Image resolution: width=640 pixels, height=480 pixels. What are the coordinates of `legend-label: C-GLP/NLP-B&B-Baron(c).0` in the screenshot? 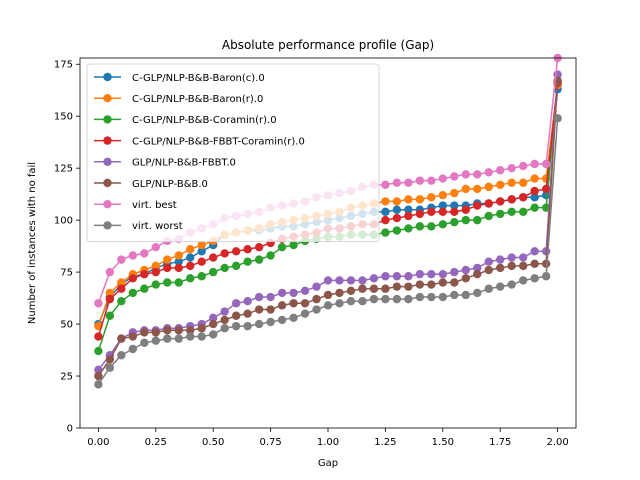 It's located at (198, 78).